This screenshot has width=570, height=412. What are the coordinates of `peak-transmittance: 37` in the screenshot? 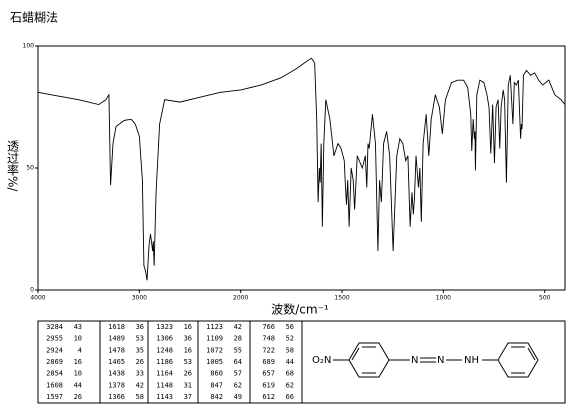 It's located at (188, 397).